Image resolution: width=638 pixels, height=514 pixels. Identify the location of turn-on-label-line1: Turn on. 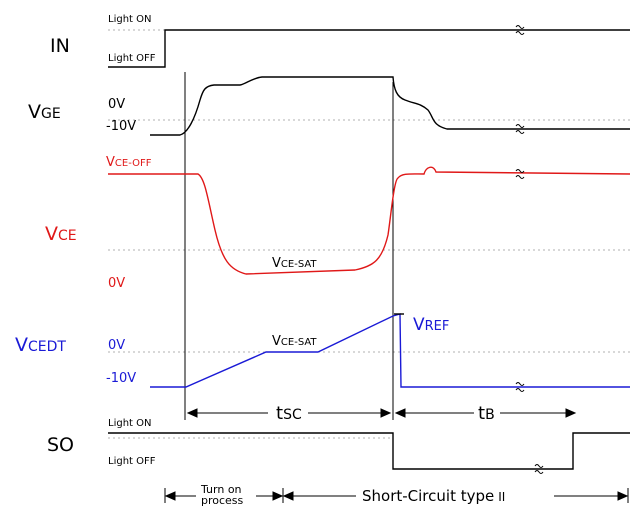
(221, 489).